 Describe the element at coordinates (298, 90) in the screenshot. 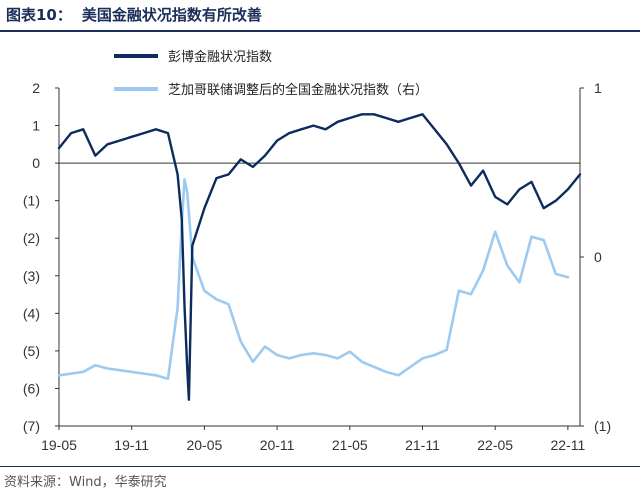

I see `legend-label-2: 芝加哥联储调整后的全国金融状况指数（右）` at that location.